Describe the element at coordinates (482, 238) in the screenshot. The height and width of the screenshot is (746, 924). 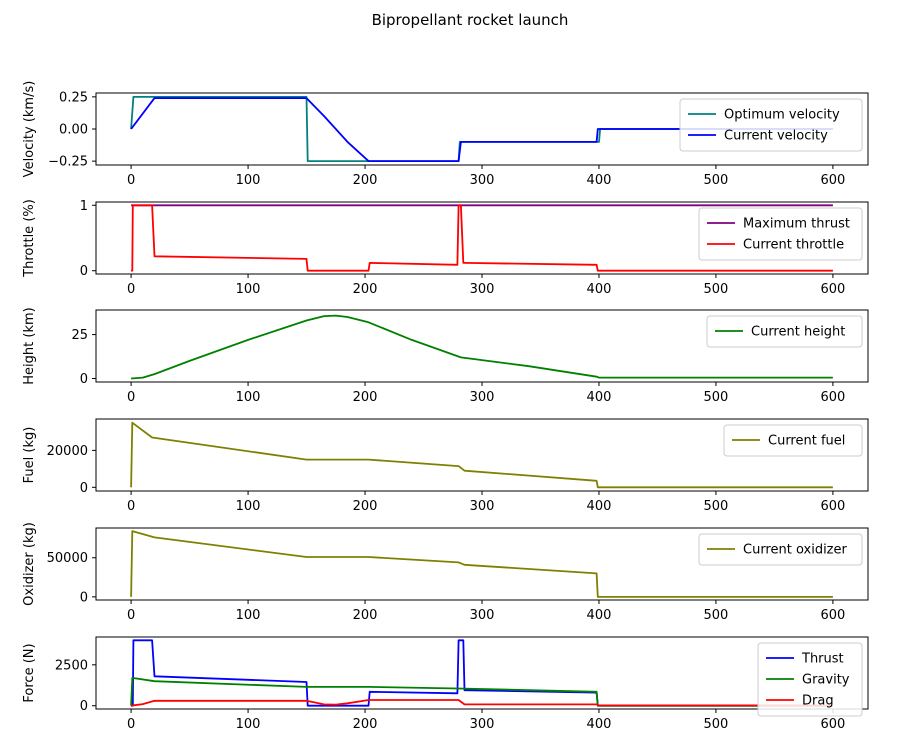
I see `series-line-current-throttle` at that location.